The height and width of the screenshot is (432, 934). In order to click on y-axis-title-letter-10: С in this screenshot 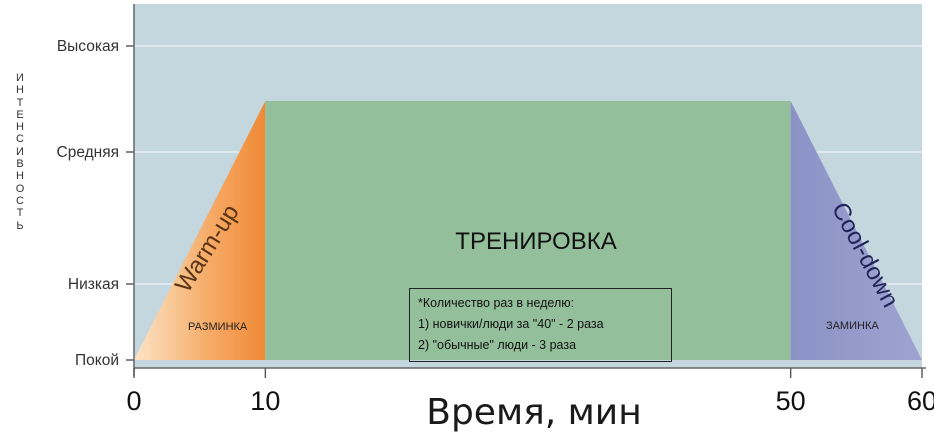, I will do `click(20, 200)`.